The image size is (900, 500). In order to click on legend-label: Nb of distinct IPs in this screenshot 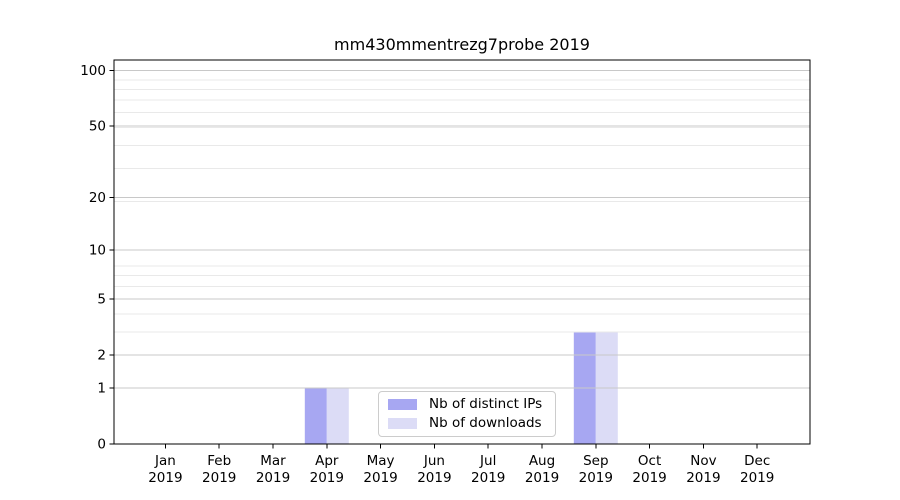, I will do `click(486, 403)`.